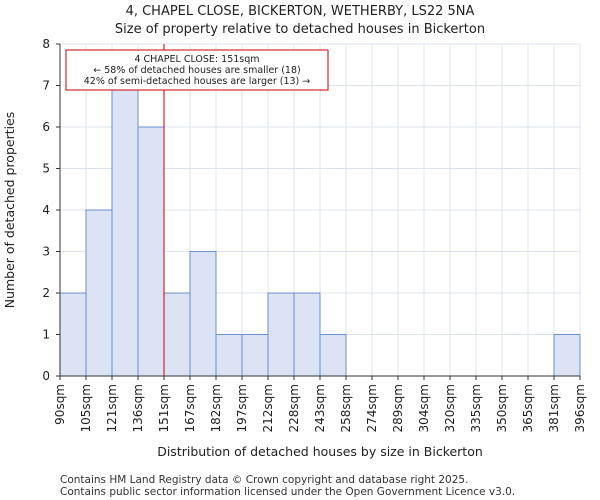 The image size is (600, 500). I want to click on y-tick-label: 1, so click(46, 335).